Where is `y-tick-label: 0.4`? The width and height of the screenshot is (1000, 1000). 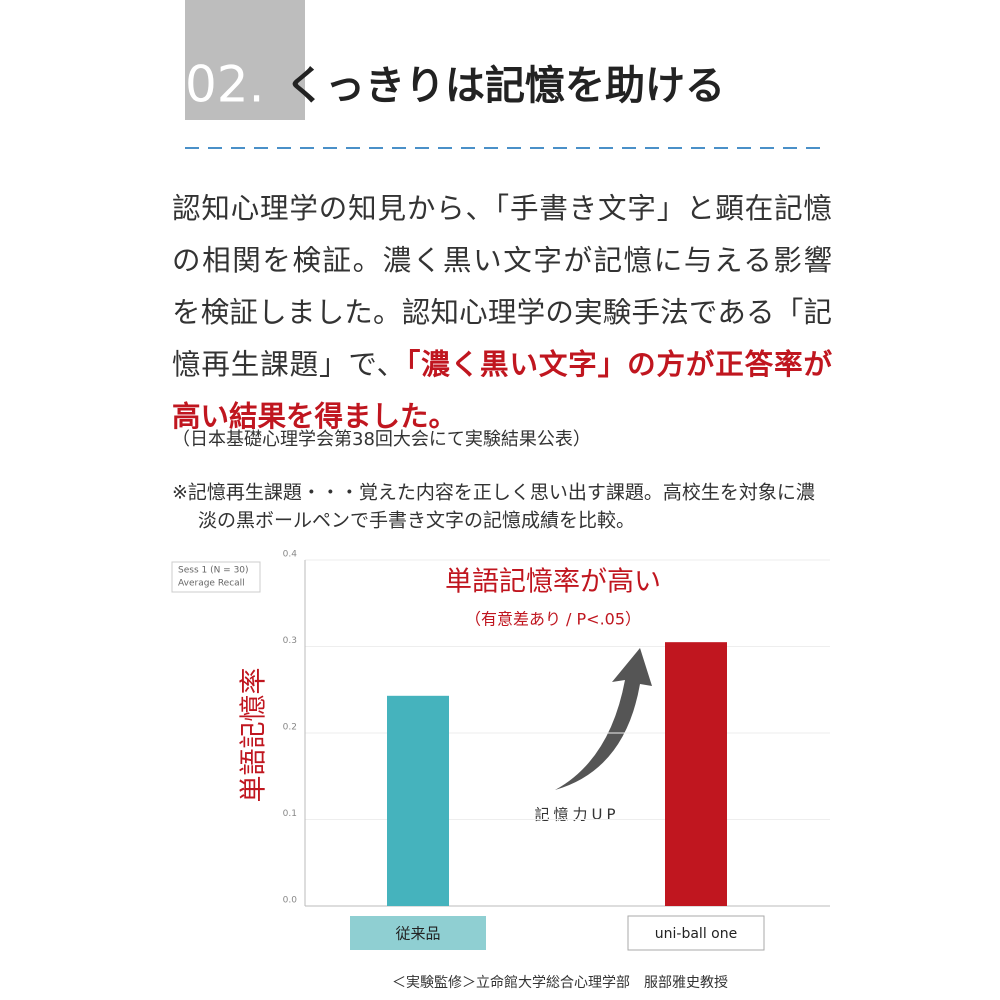 y-tick-label: 0.4 is located at coordinates (290, 555).